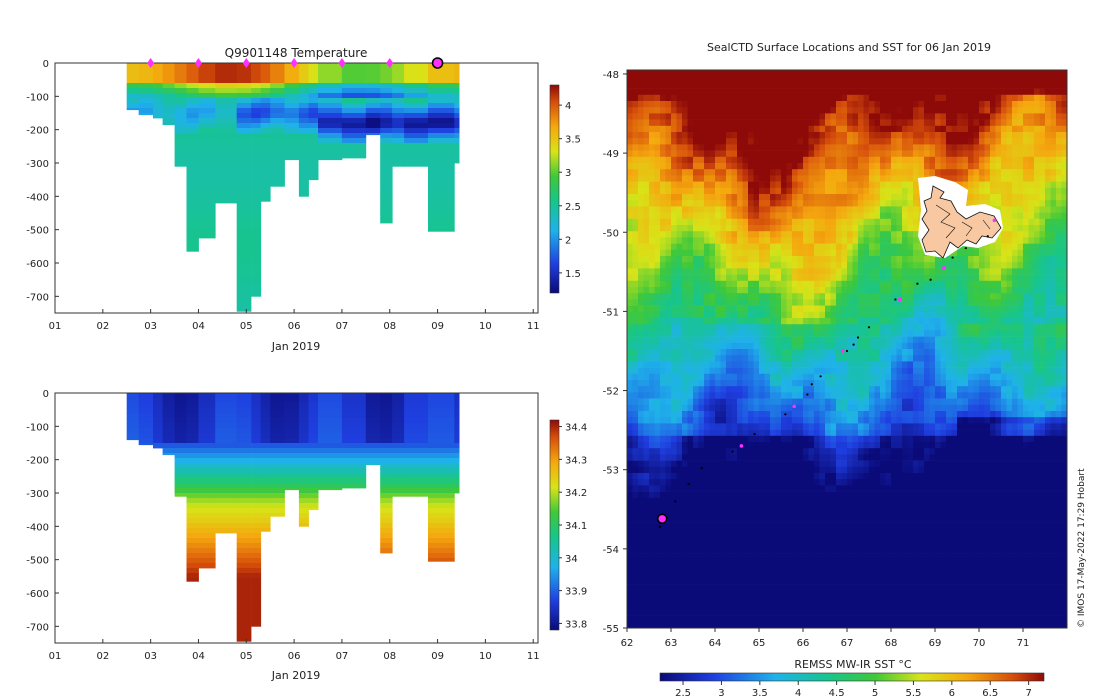 This screenshot has height=700, width=1100. I want to click on x-tick-label: 10, so click(485, 656).